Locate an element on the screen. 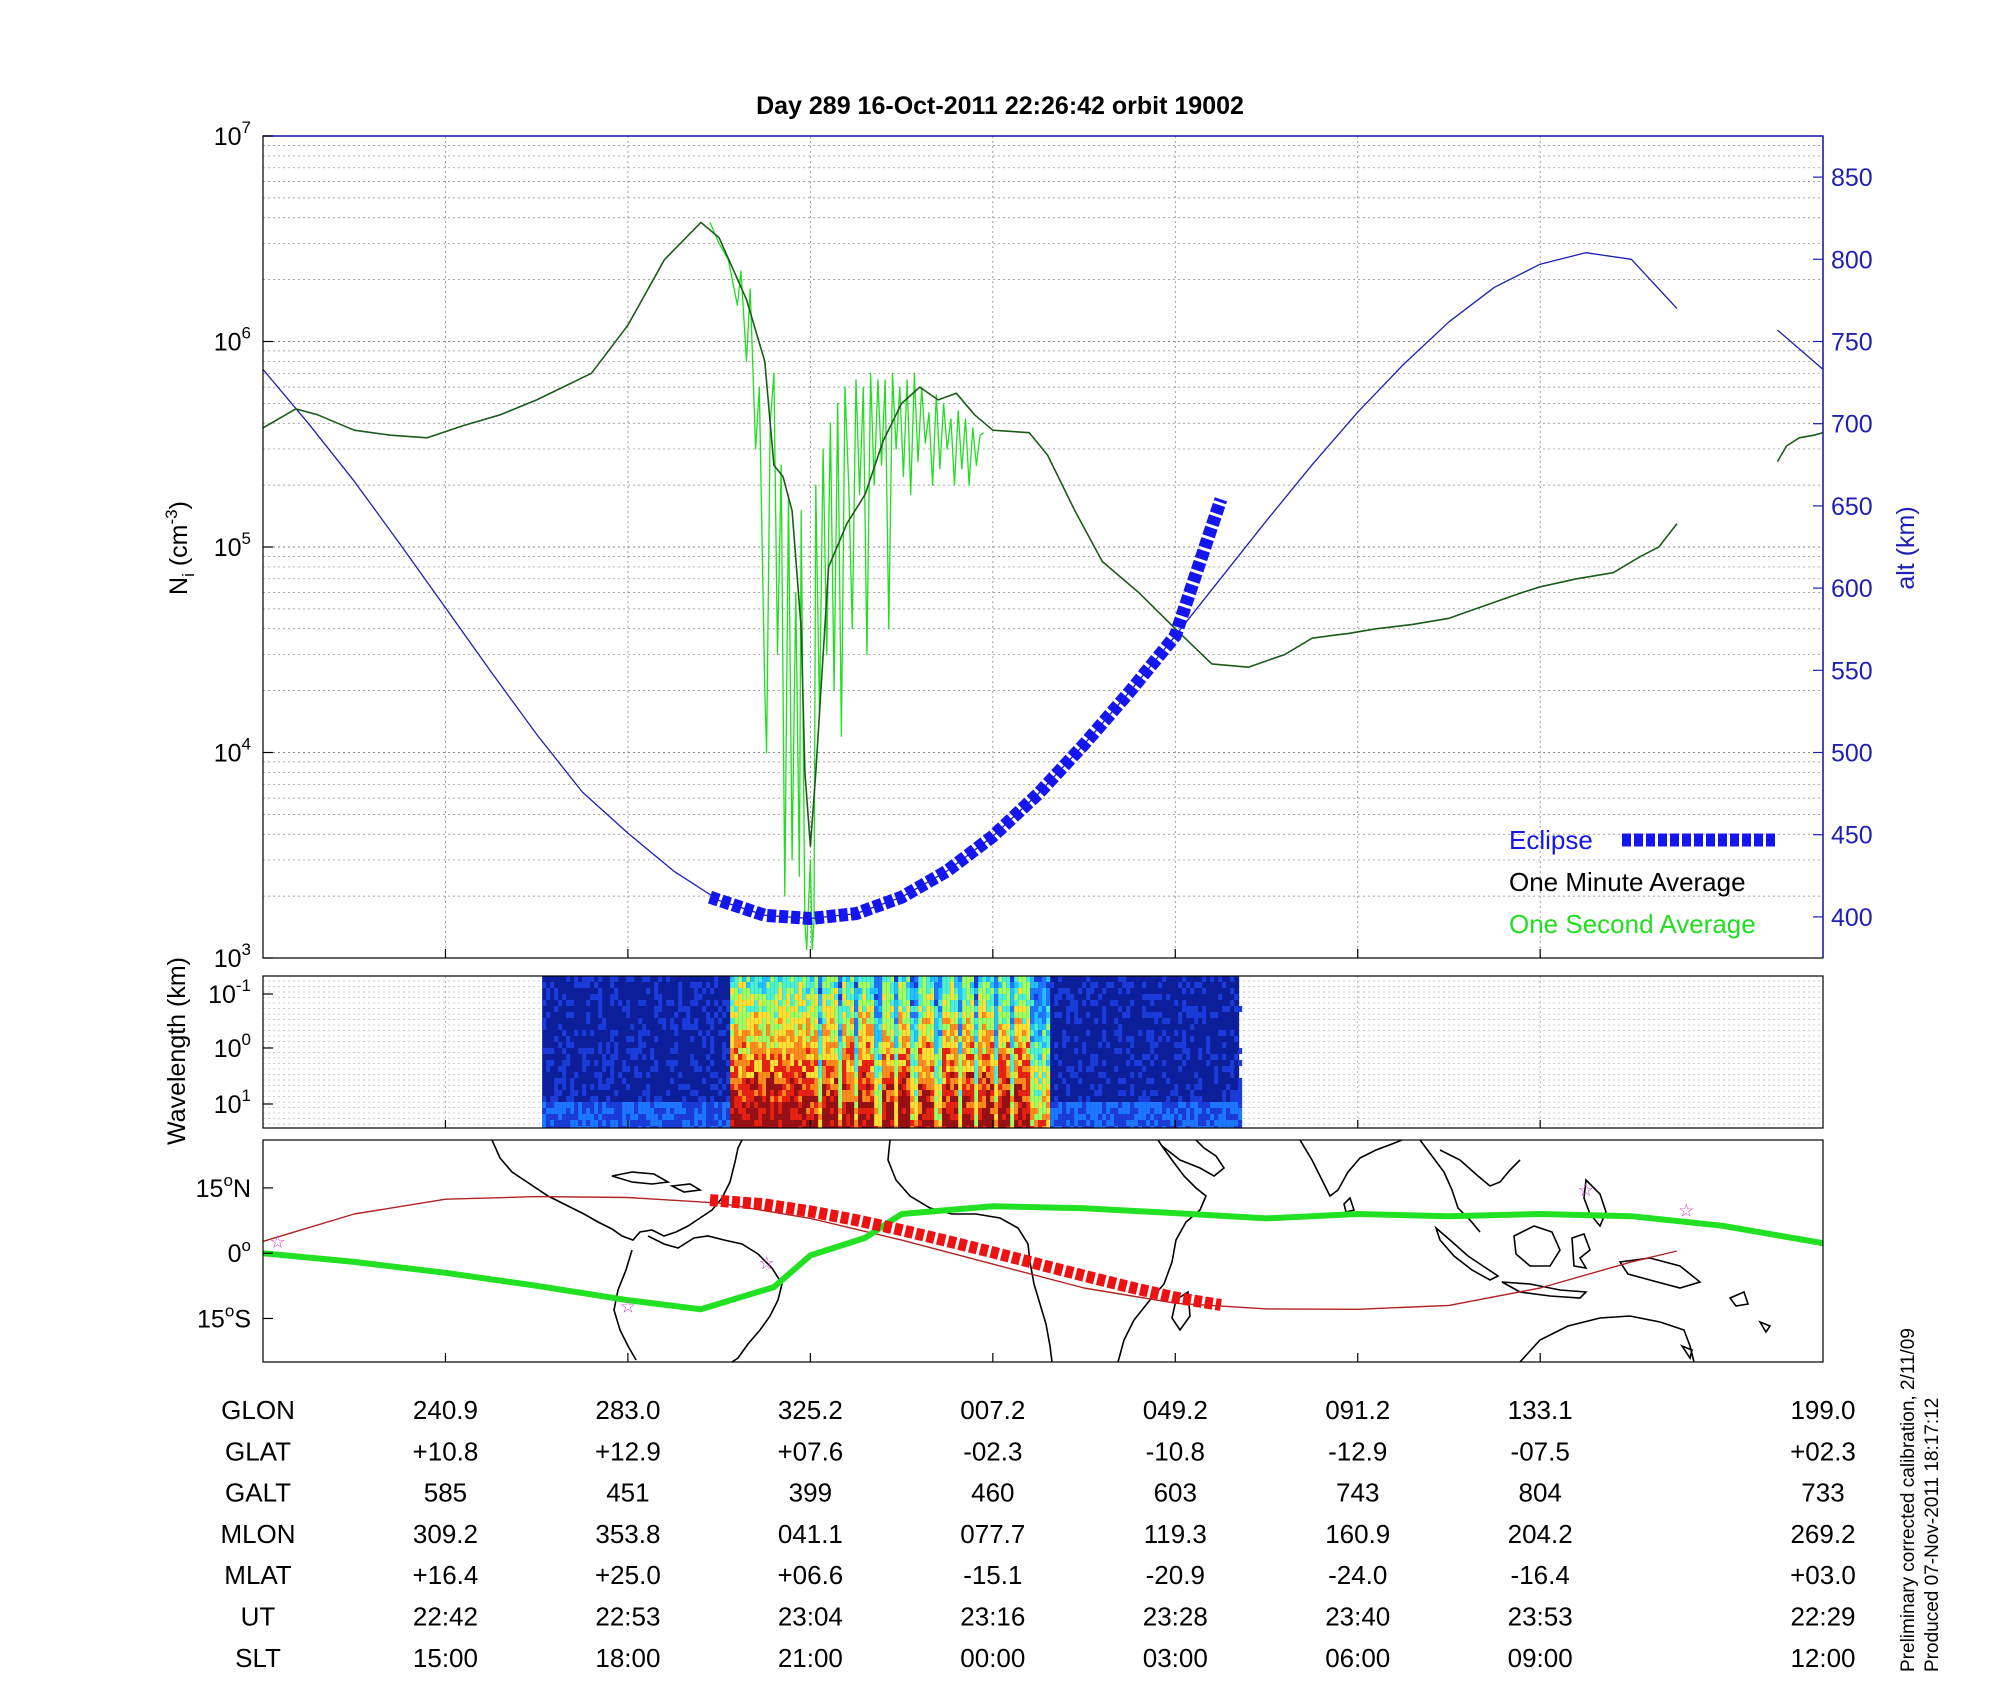  y2-tick-label: 500 is located at coordinates (1852, 754).